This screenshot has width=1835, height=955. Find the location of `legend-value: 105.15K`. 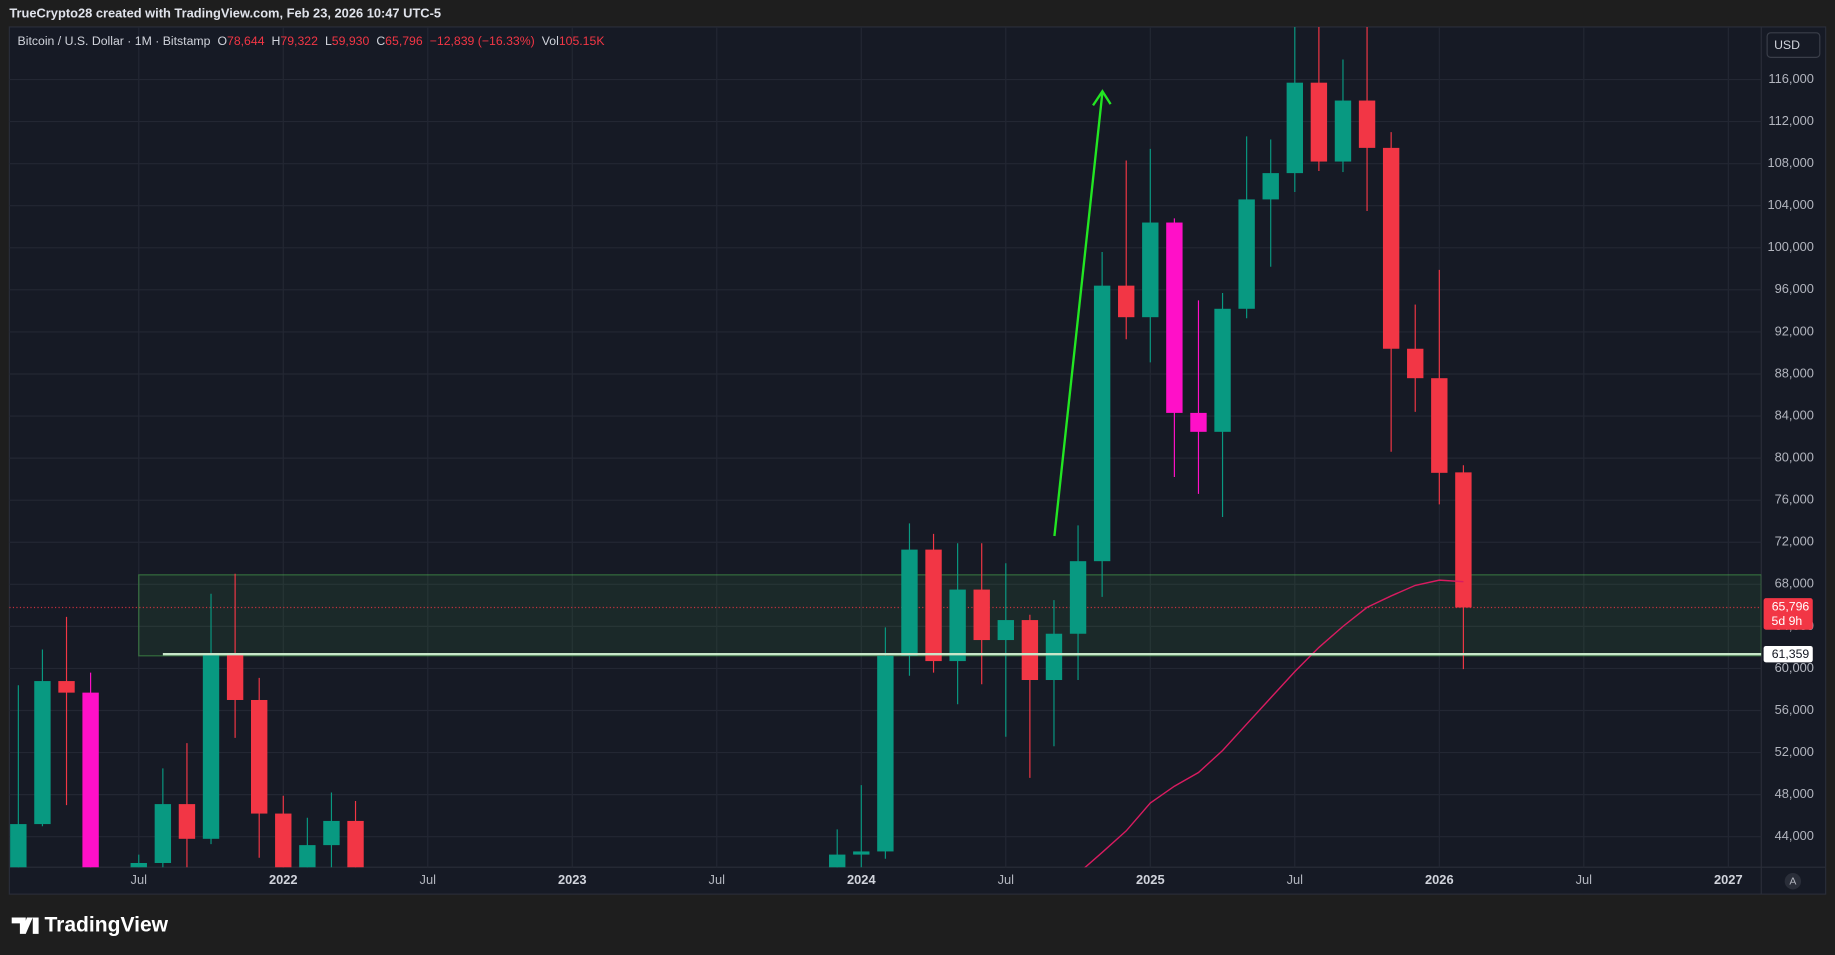

legend-value: 105.15K is located at coordinates (582, 41).